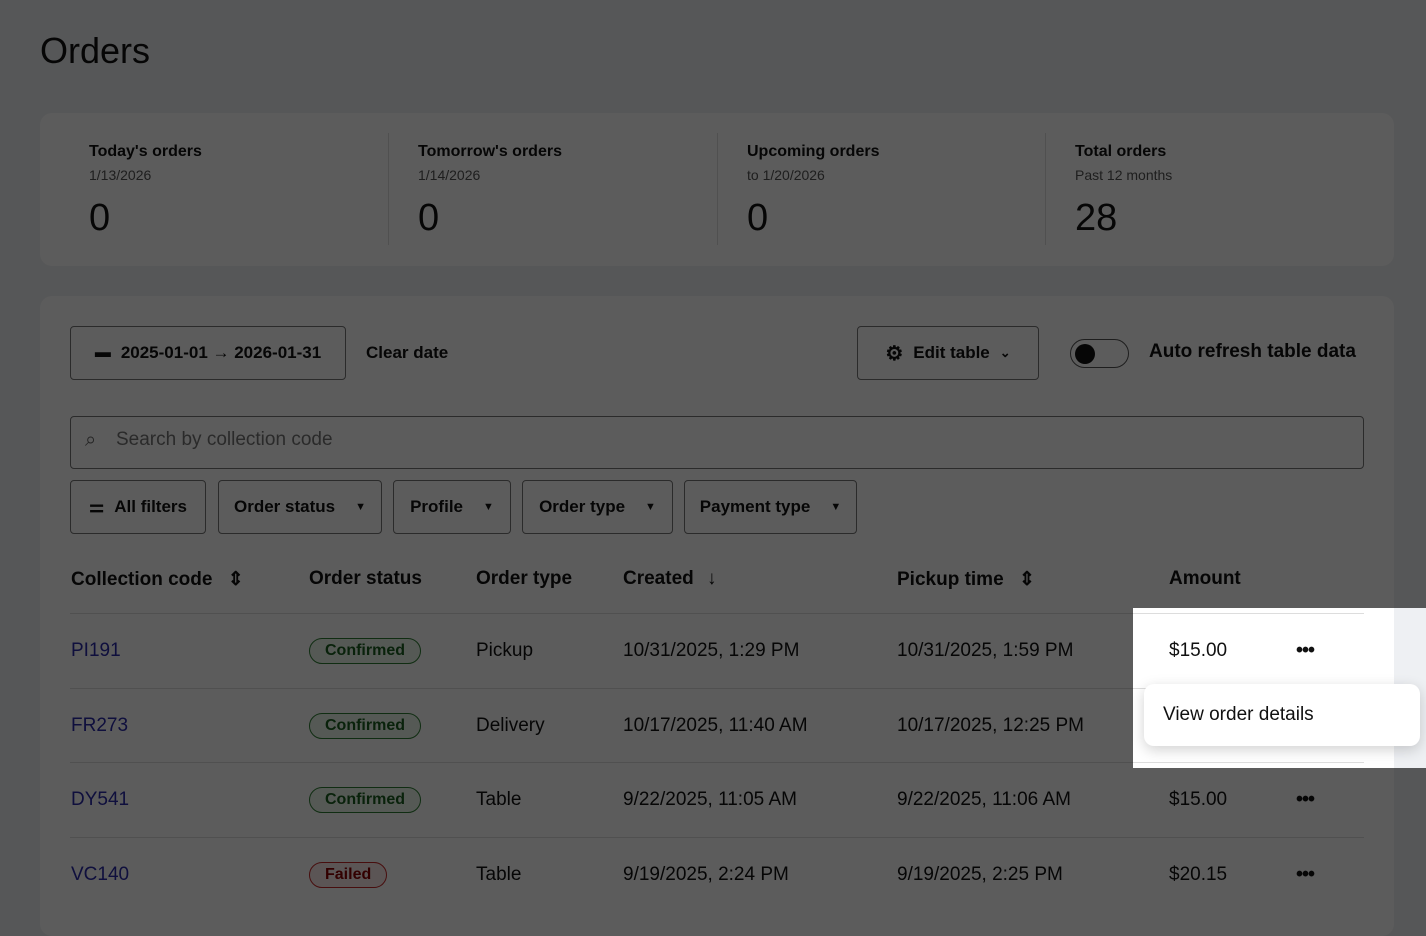 This screenshot has width=1426, height=936. Describe the element at coordinates (950, 579) in the screenshot. I see `header-label: Pickup time` at that location.